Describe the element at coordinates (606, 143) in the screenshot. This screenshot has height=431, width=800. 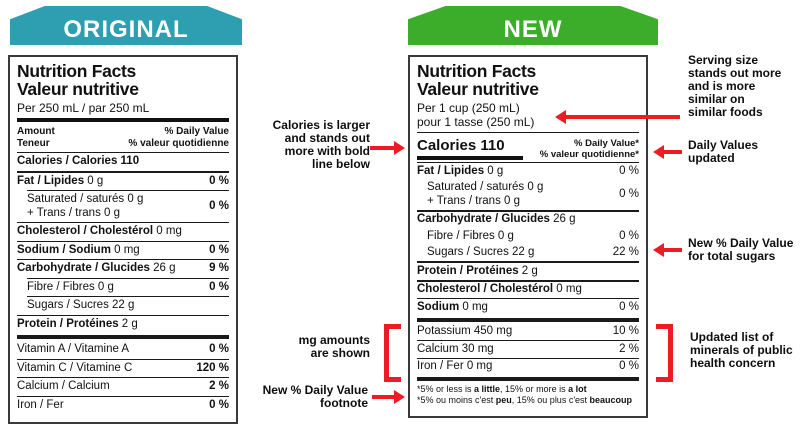
I see `daily-value-en: % Daily Value*` at that location.